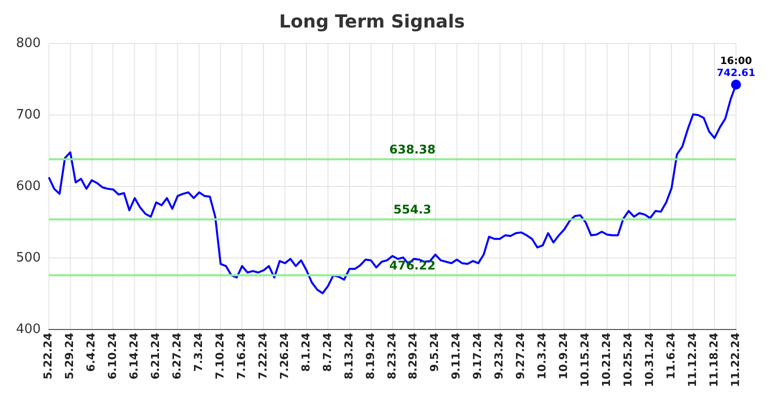 The width and height of the screenshot is (784, 398). I want to click on x-tick-label: 5.29.24, so click(69, 356).